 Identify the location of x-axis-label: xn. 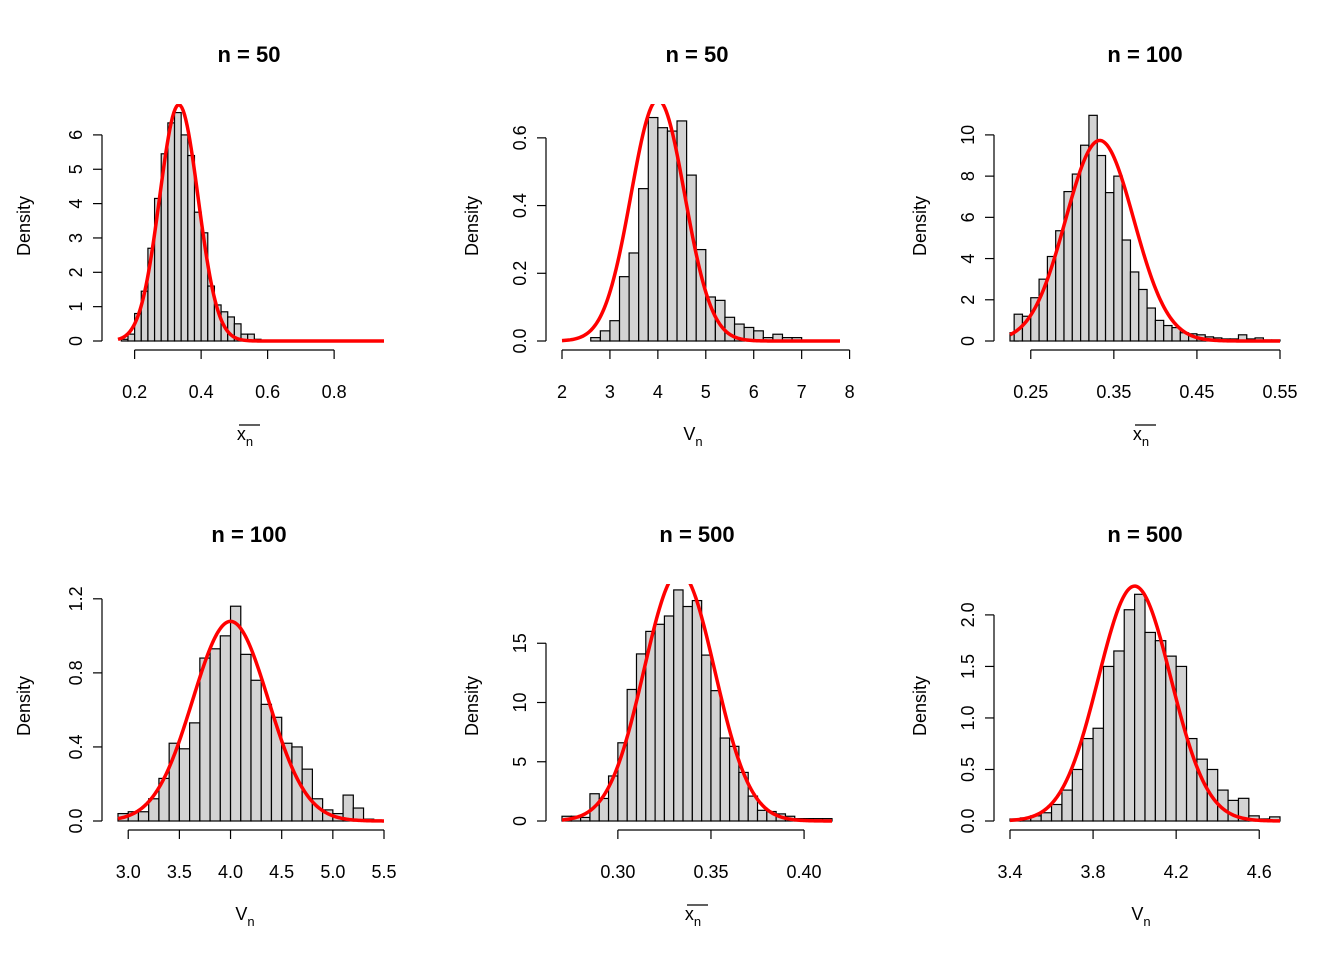
(693, 916).